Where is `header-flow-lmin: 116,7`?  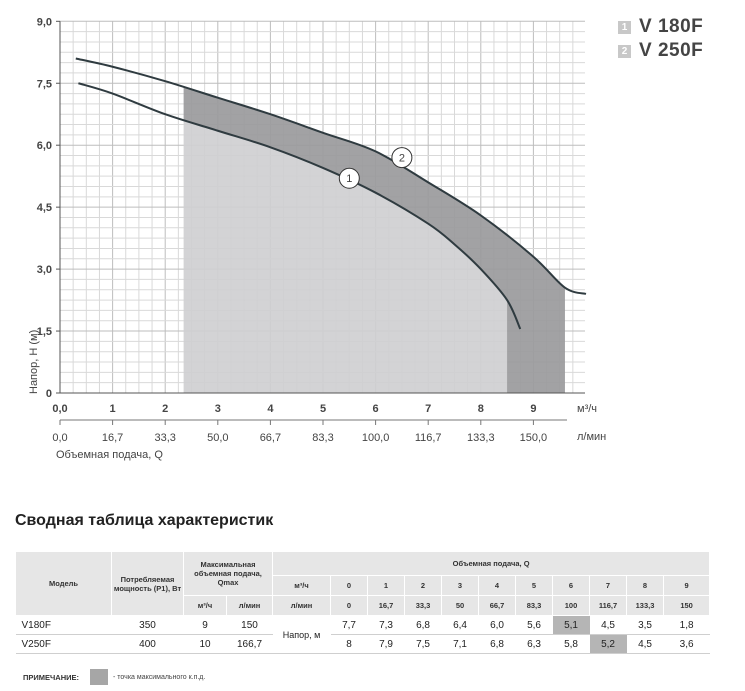
header-flow-lmin: 116,7 is located at coordinates (608, 605).